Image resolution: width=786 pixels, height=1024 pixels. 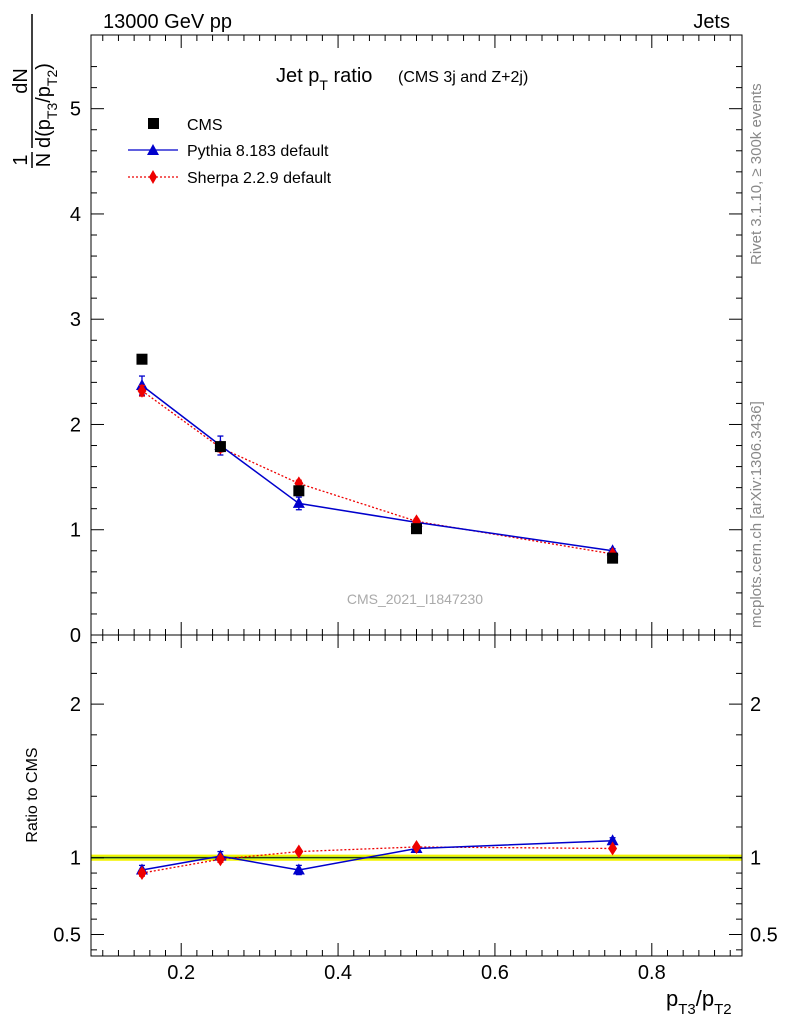 What do you see at coordinates (44, 94) in the screenshot?
I see `ylabel-slash: /p` at bounding box center [44, 94].